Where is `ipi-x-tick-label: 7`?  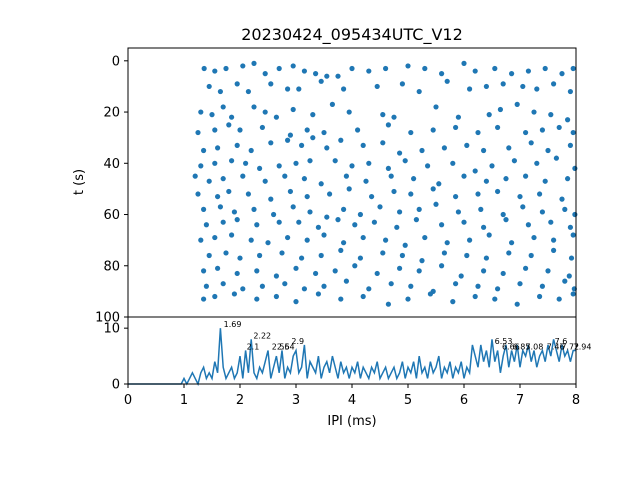
ipi-x-tick-label: 7 is located at coordinates (520, 400).